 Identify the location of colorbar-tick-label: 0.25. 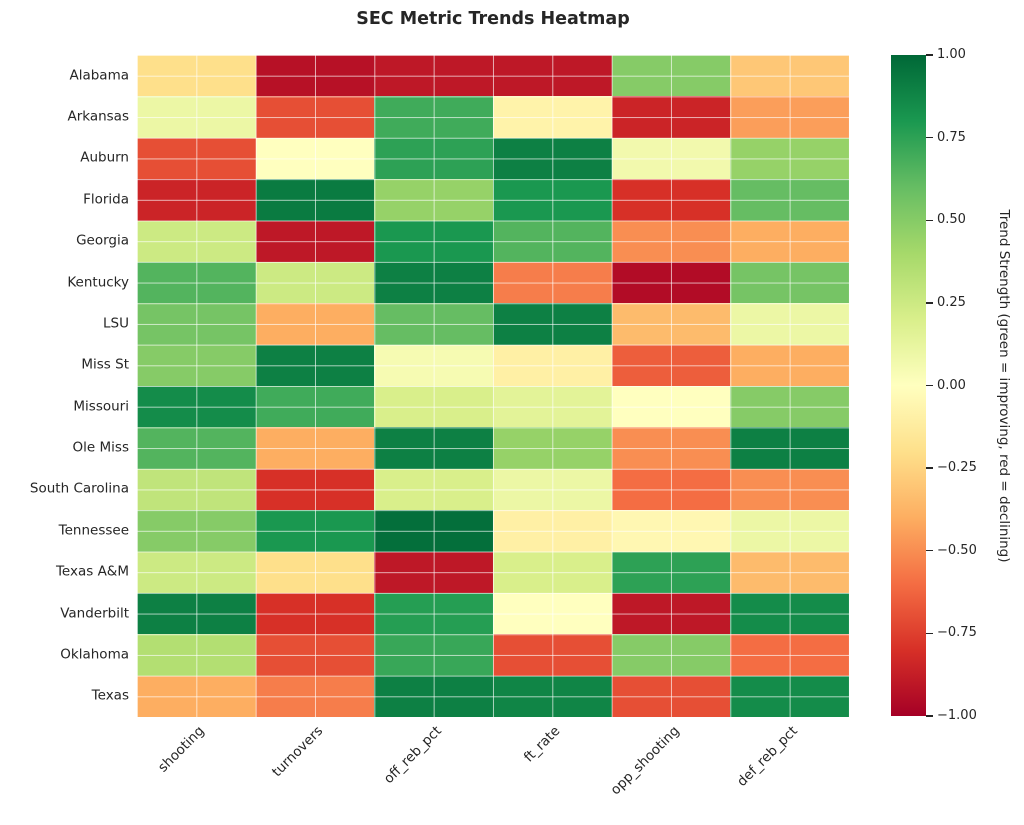
(951, 303).